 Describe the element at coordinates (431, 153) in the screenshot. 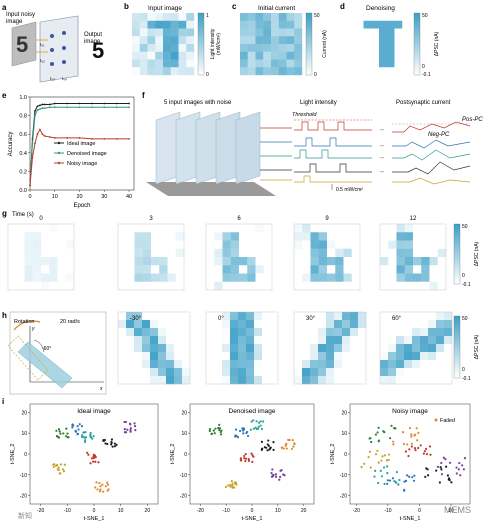

I see `postsynaptic-current-traces` at that location.